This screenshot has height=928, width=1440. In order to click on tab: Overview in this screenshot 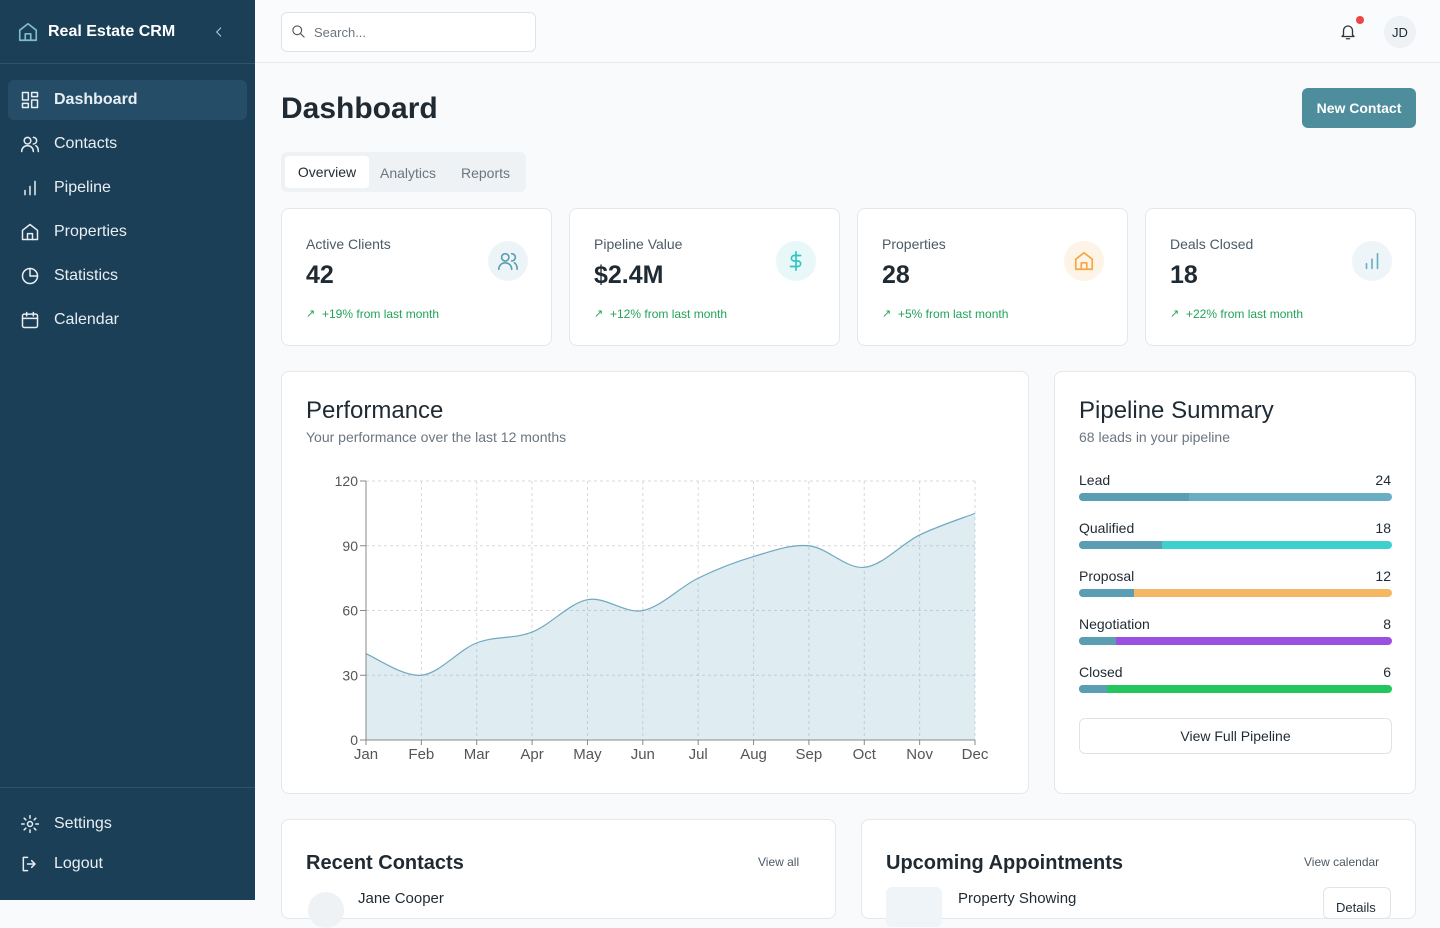, I will do `click(327, 172)`.